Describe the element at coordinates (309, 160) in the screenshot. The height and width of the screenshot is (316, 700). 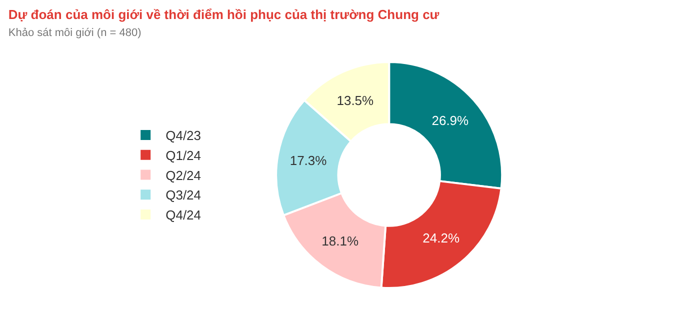
I see `data-label: 17.3%` at that location.